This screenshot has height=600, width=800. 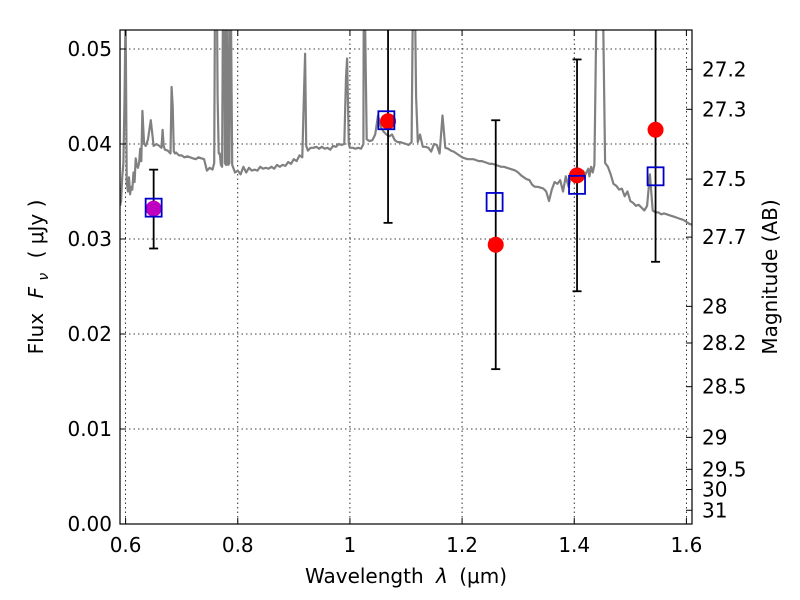 I want to click on y2-tick-label: 28.2, so click(x=724, y=343).